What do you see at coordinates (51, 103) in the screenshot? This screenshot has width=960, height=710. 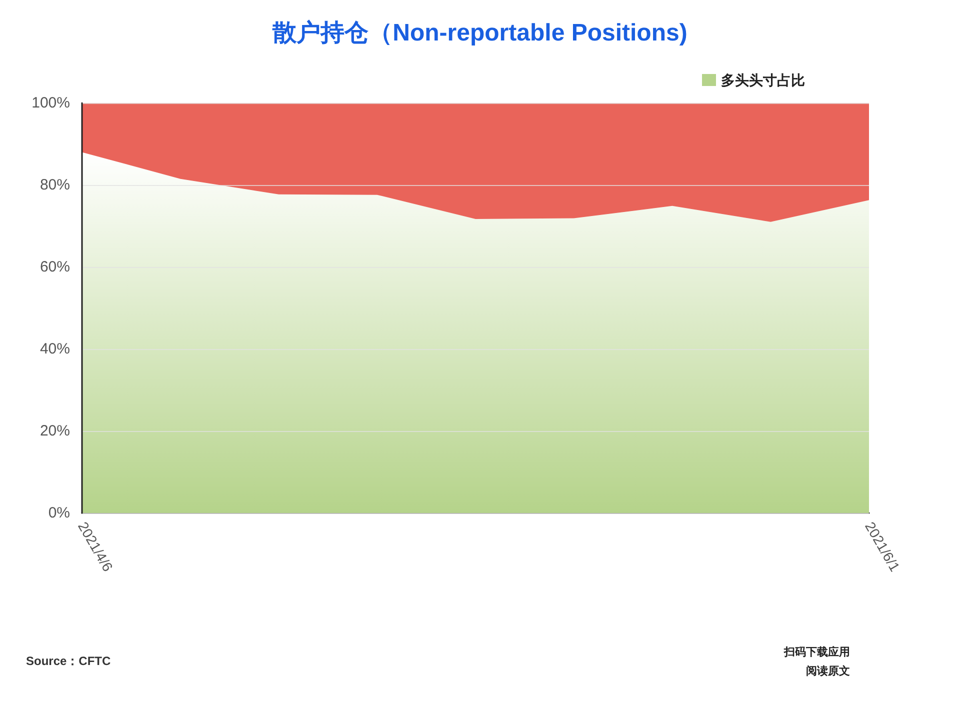 I see `y-tick-label: 100%` at bounding box center [51, 103].